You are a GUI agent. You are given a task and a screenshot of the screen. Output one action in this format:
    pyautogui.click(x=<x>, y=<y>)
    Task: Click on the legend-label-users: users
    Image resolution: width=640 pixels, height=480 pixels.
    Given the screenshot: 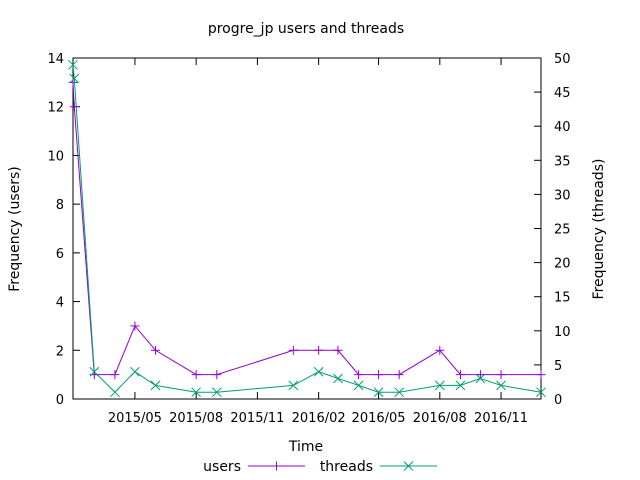 What is the action you would take?
    pyautogui.click(x=222, y=467)
    